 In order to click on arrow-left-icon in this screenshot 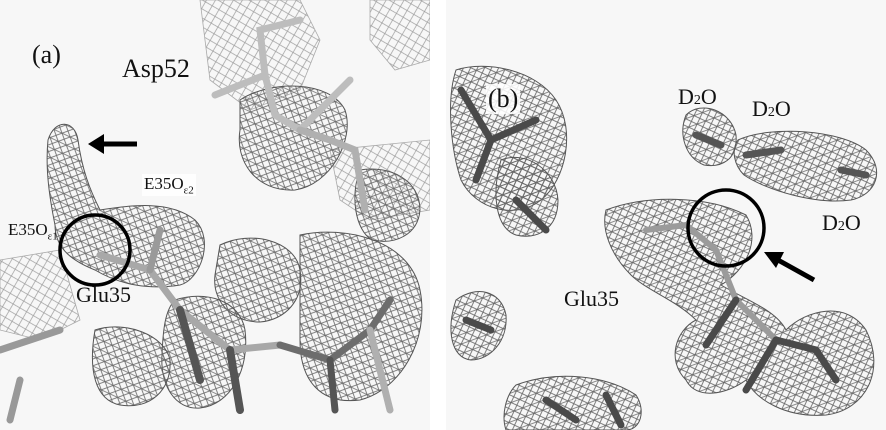, I will do `click(112, 144)`.